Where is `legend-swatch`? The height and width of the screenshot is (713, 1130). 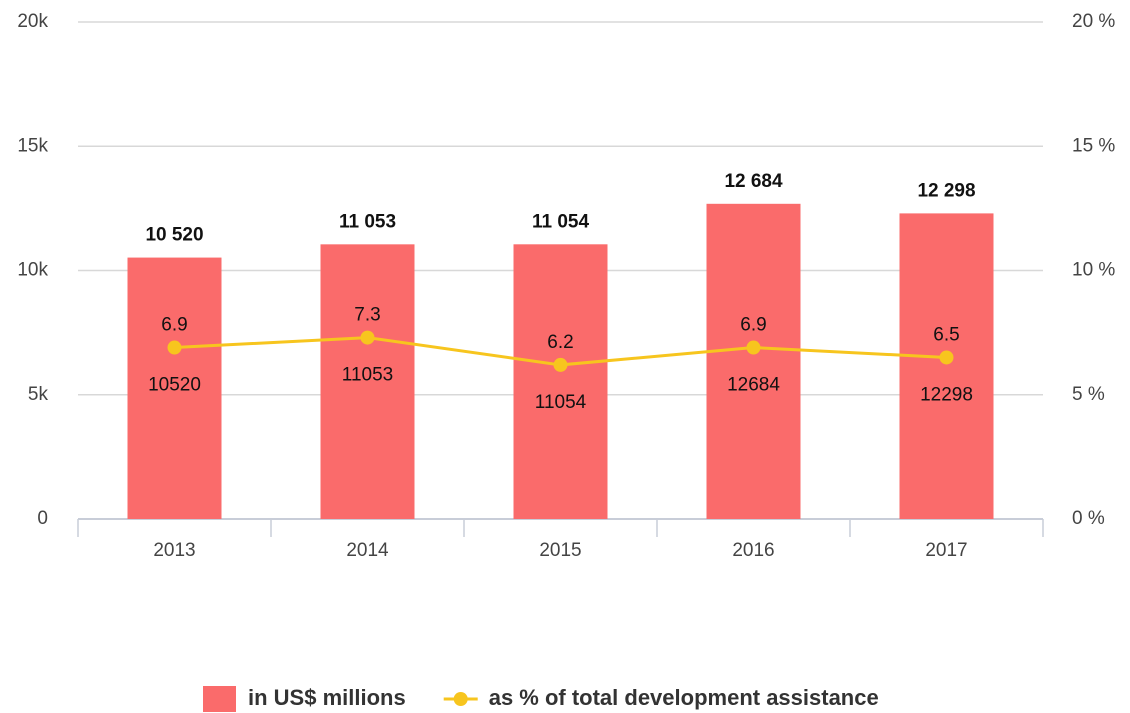 legend-swatch is located at coordinates (219, 699).